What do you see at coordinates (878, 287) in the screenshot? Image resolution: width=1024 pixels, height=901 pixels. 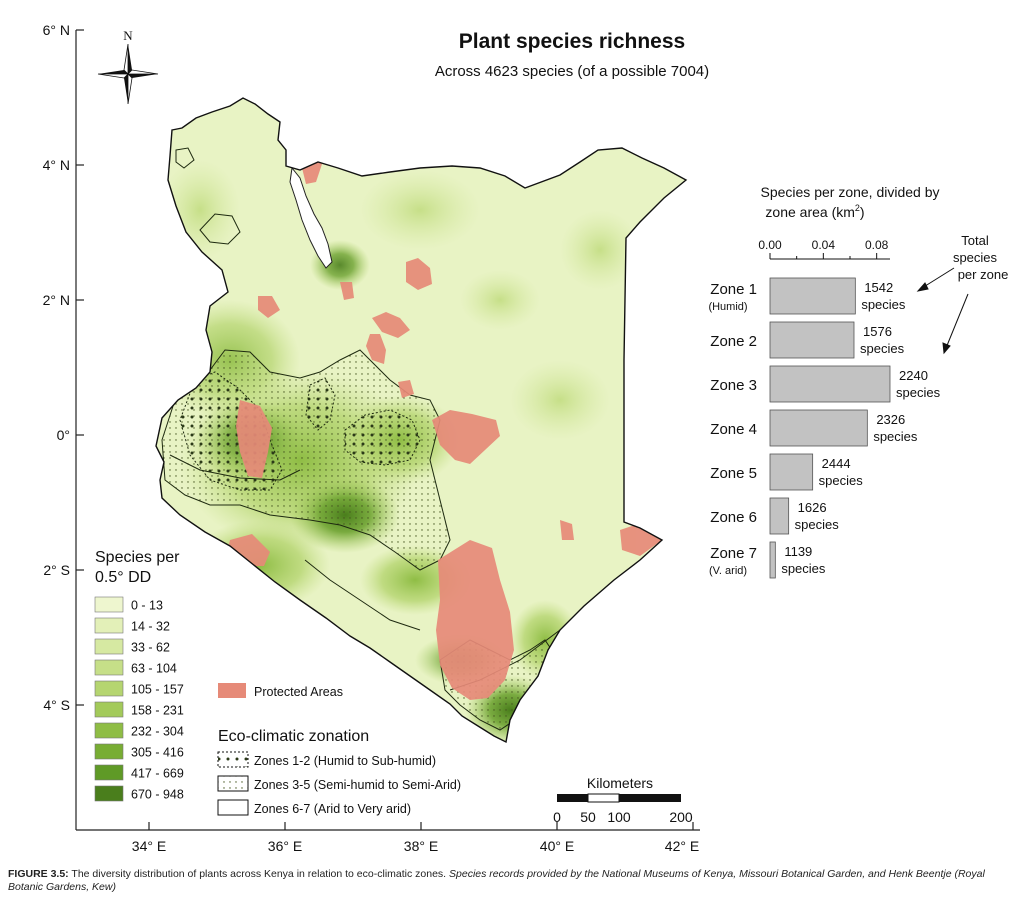 I see `bar-count-label-zone-1: 1542` at bounding box center [878, 287].